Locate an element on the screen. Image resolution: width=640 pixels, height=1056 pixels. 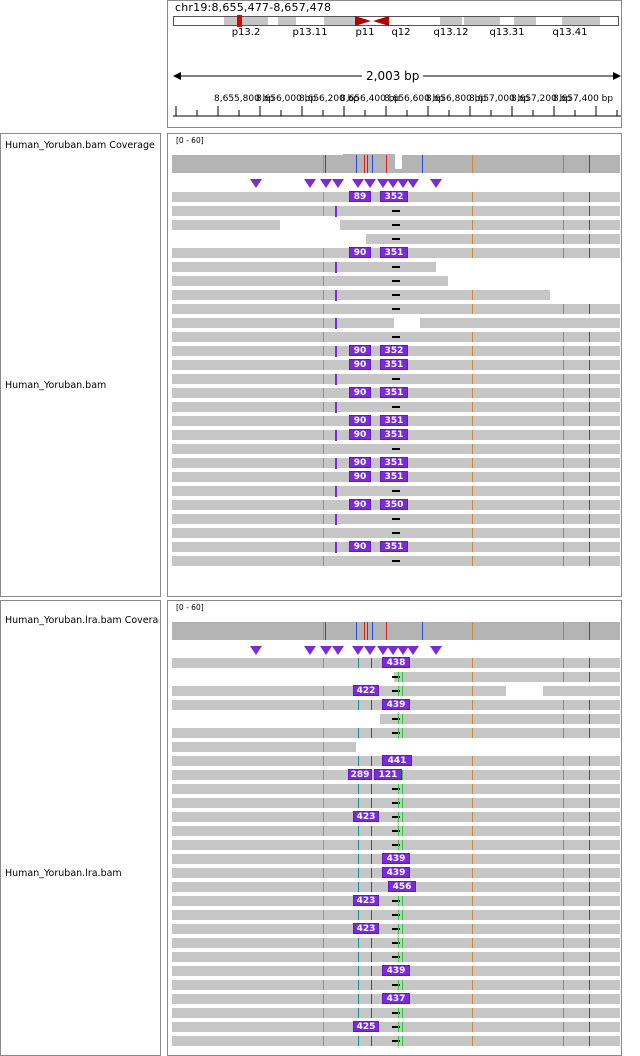
deletion-mark is located at coordinates (396, 337).